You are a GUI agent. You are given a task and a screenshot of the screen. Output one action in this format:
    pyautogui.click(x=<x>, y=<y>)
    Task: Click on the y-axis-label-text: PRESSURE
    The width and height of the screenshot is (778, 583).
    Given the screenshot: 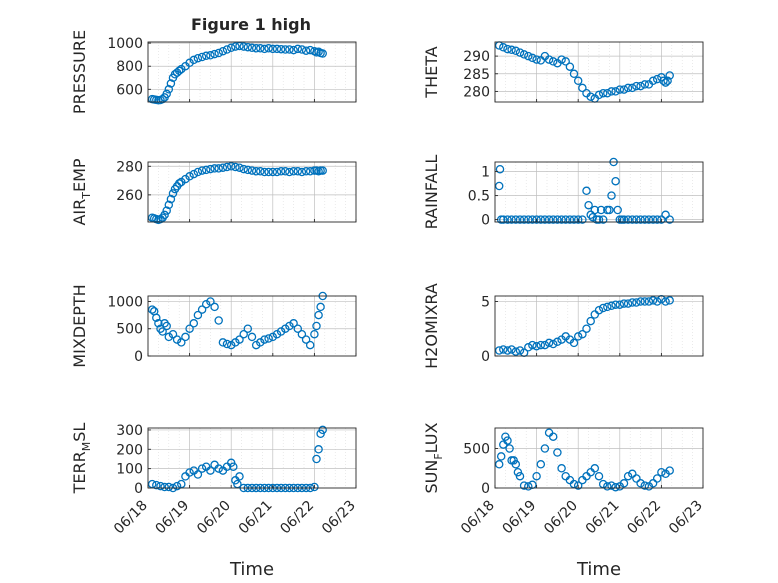 What is the action you would take?
    pyautogui.click(x=79, y=72)
    